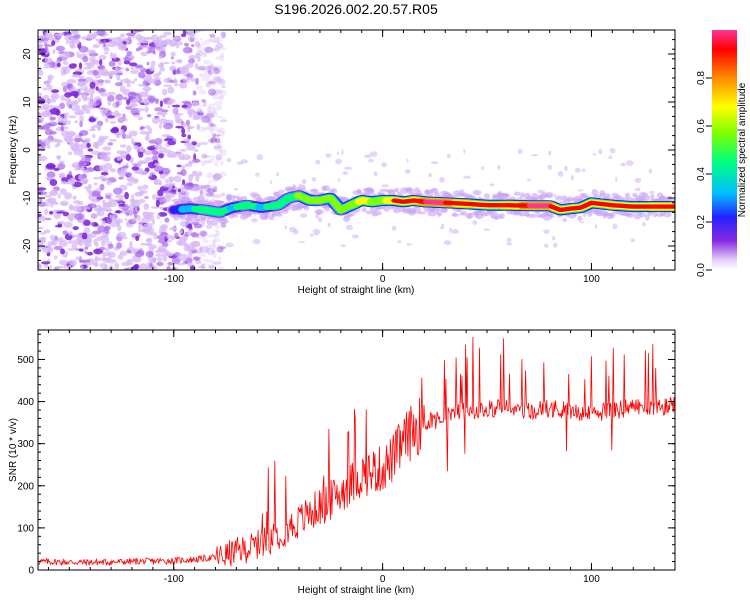 Image resolution: width=750 pixels, height=600 pixels. Describe the element at coordinates (420, 205) in the screenshot. I see `spectrogram-ridge` at that location.